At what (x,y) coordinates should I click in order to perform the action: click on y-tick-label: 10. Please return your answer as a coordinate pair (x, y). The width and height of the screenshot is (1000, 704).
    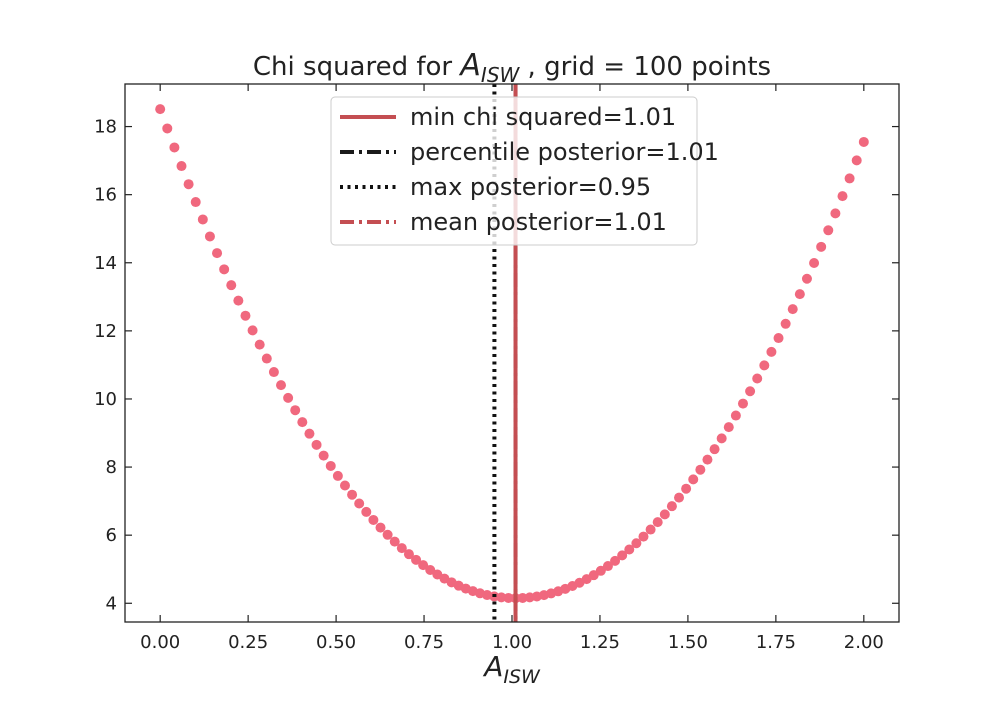
    Looking at the image, I should click on (105, 399).